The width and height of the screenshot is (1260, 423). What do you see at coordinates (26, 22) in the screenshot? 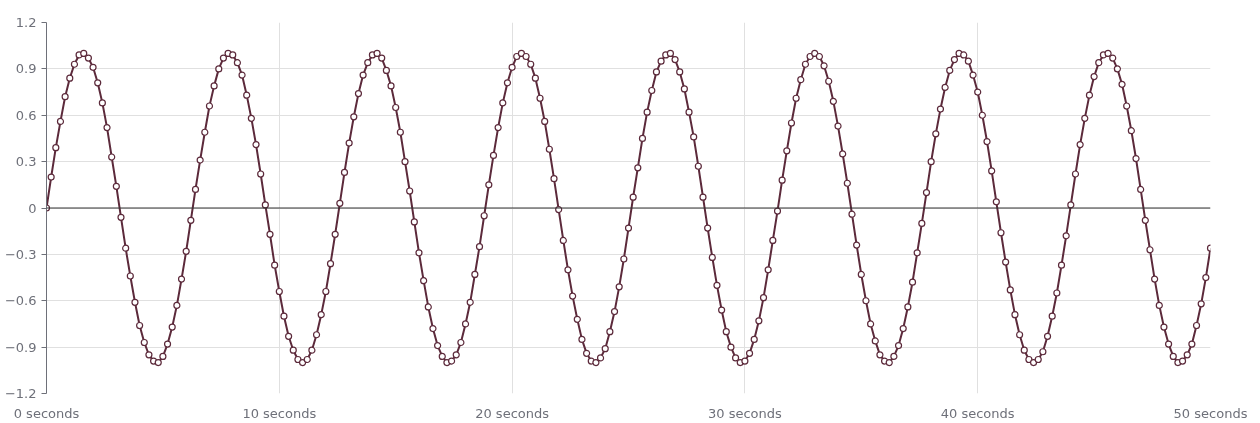
I see `y-tick-label: 1.2` at bounding box center [26, 22].